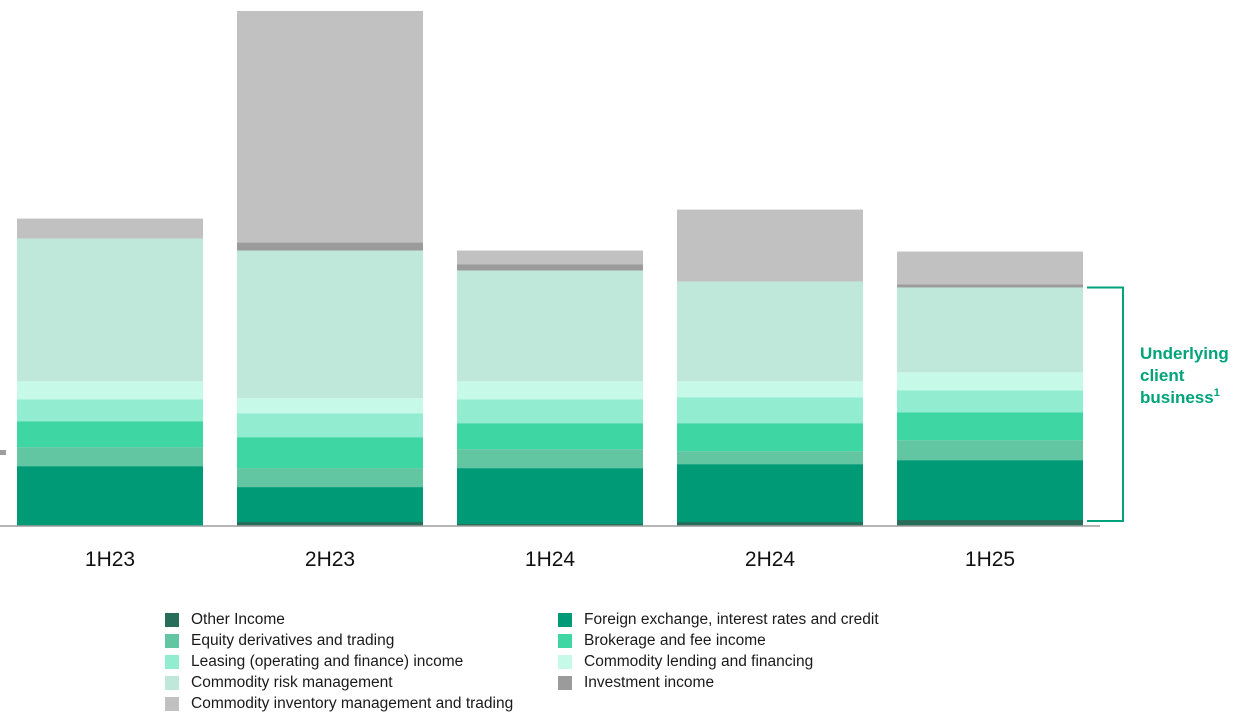  I want to click on bracket-line, so click(1105, 404).